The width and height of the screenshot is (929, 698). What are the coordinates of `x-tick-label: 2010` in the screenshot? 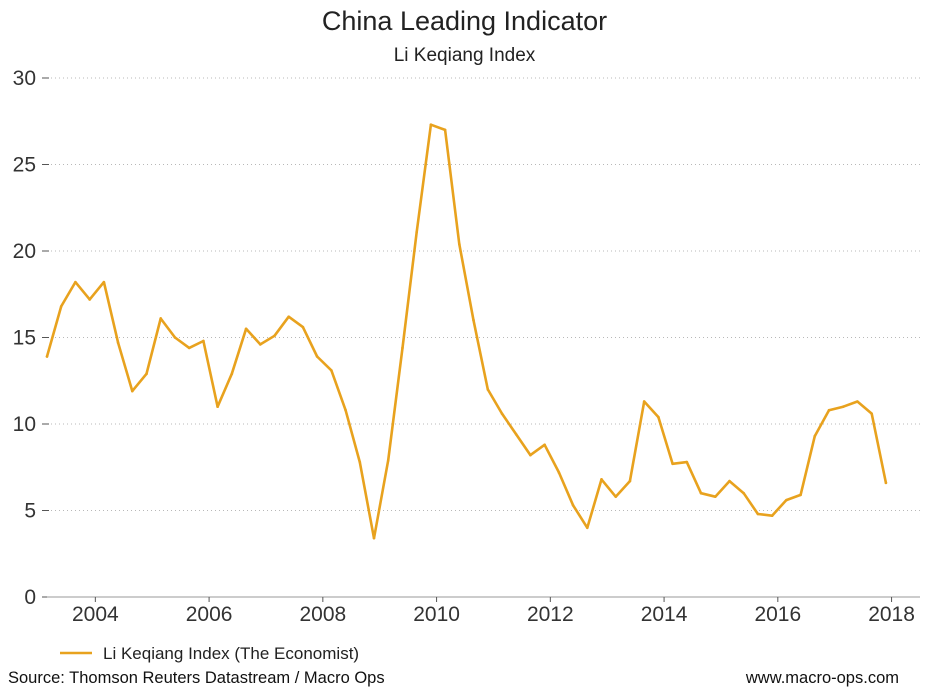 It's located at (436, 614).